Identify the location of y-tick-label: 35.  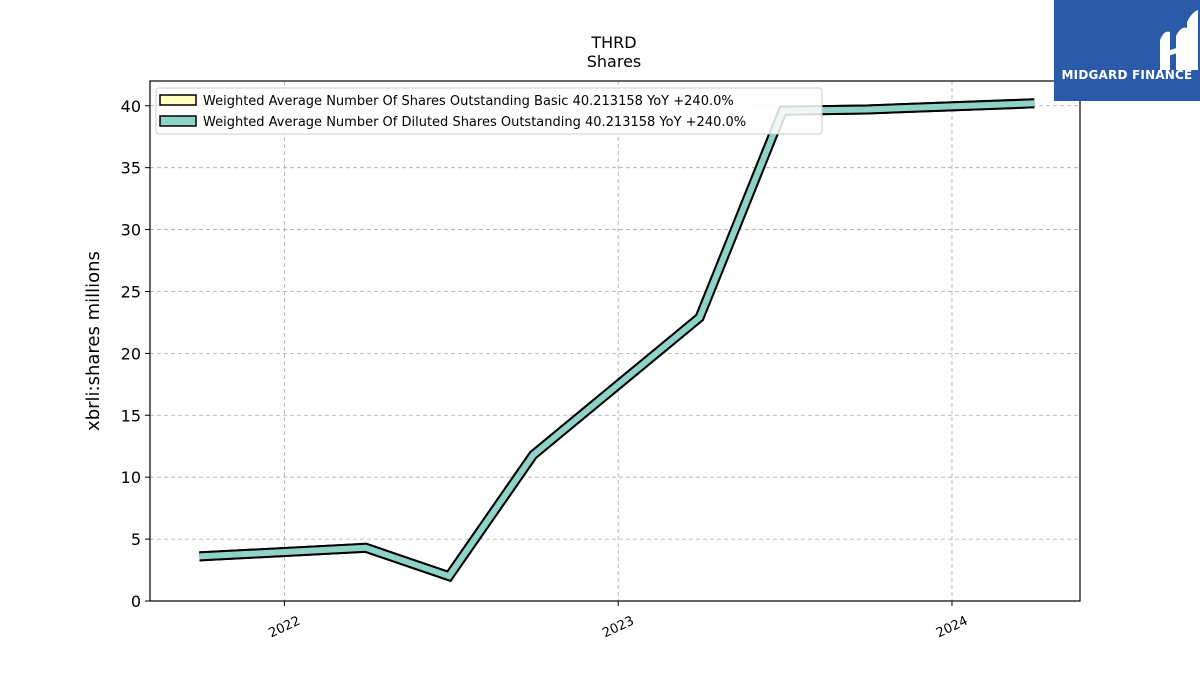
(131, 168).